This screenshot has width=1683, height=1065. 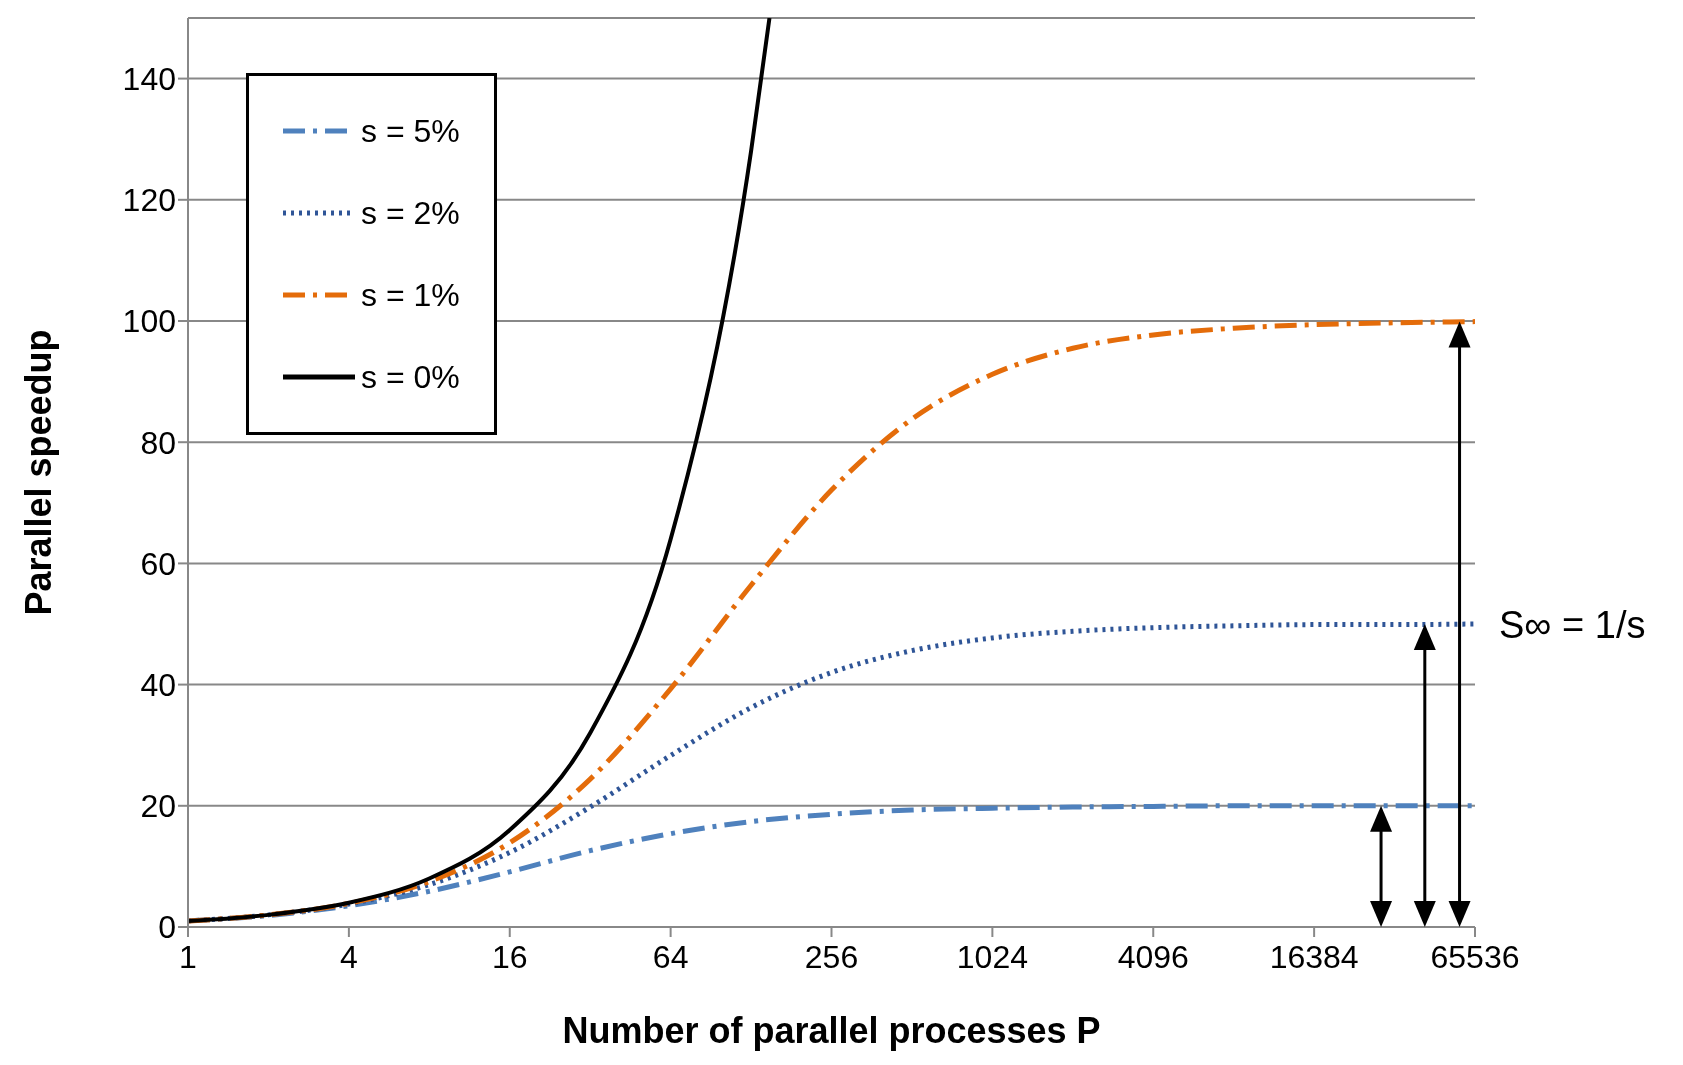 What do you see at coordinates (410, 295) in the screenshot?
I see `legend-label: s = 1%` at bounding box center [410, 295].